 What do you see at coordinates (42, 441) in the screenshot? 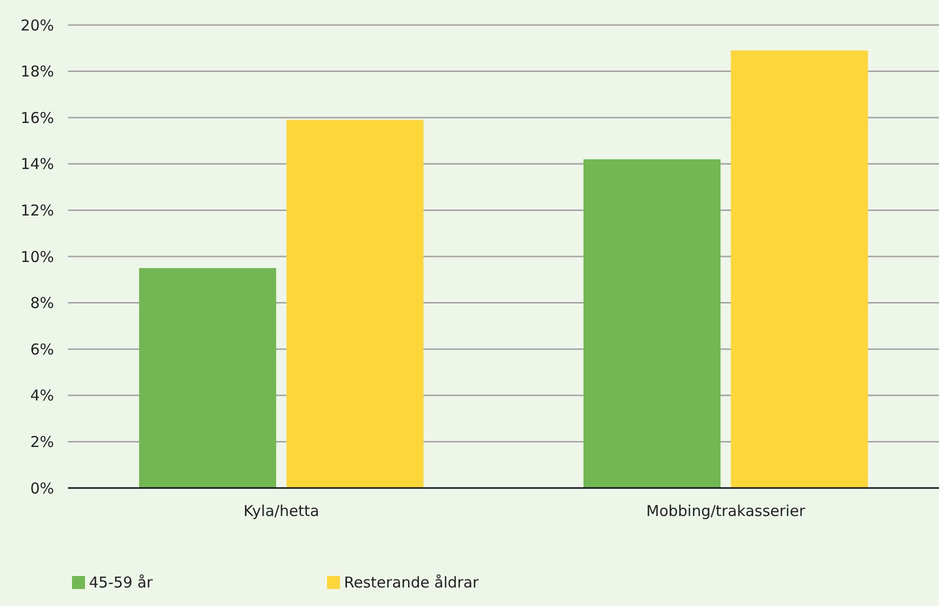
I see `y-tick-label: 2%` at bounding box center [42, 441].